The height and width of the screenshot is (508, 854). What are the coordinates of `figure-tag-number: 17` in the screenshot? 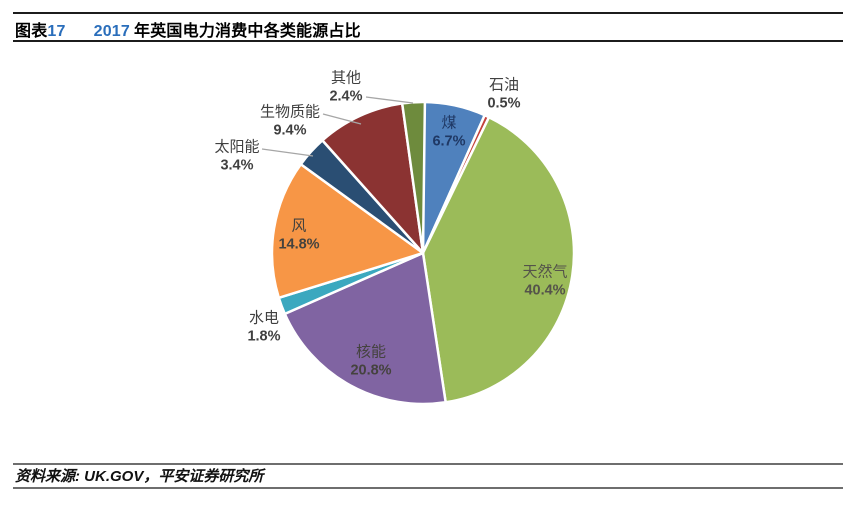 It's located at (56, 31).